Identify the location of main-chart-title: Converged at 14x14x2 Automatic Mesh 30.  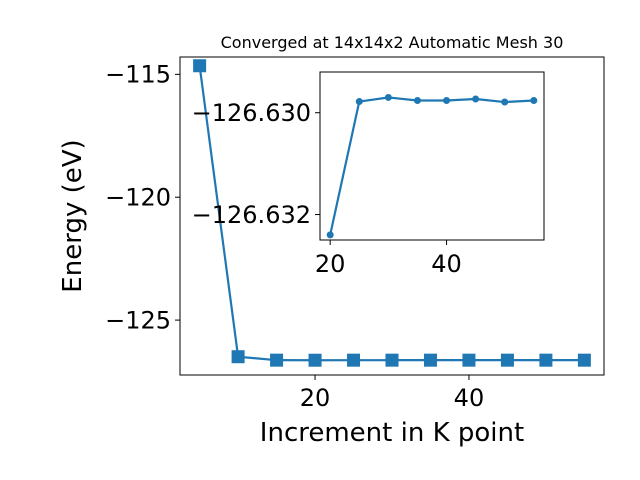
(392, 42).